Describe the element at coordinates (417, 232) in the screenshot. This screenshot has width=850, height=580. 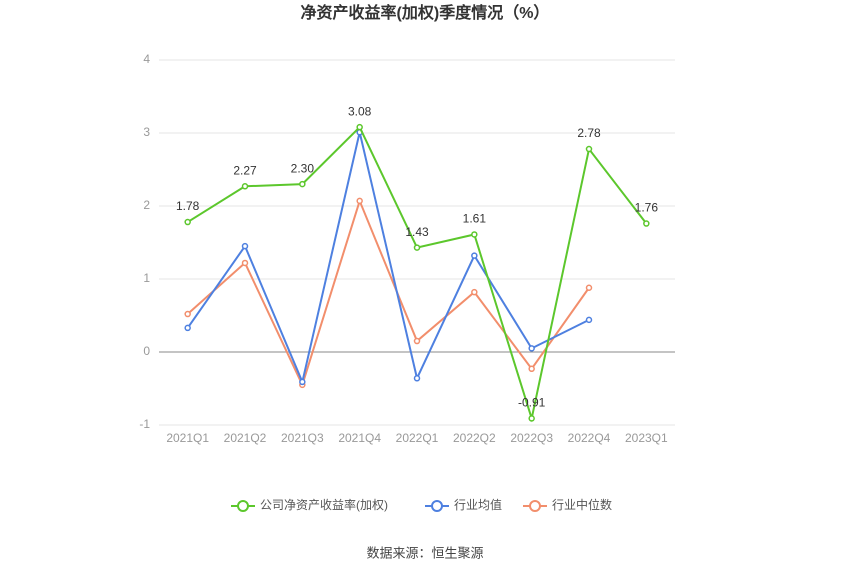
I see `data-label: 1.43` at that location.